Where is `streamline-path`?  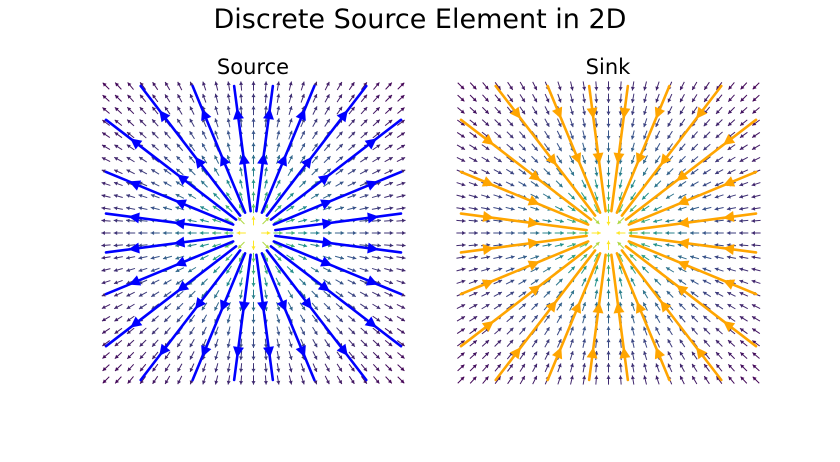 streamline-path is located at coordinates (265, 317).